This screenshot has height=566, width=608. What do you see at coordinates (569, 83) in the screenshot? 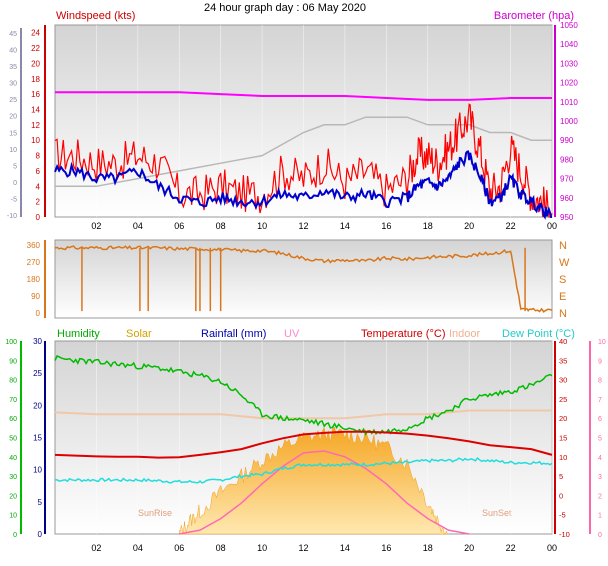
I see `y-tick-label: 1020` at bounding box center [569, 83].